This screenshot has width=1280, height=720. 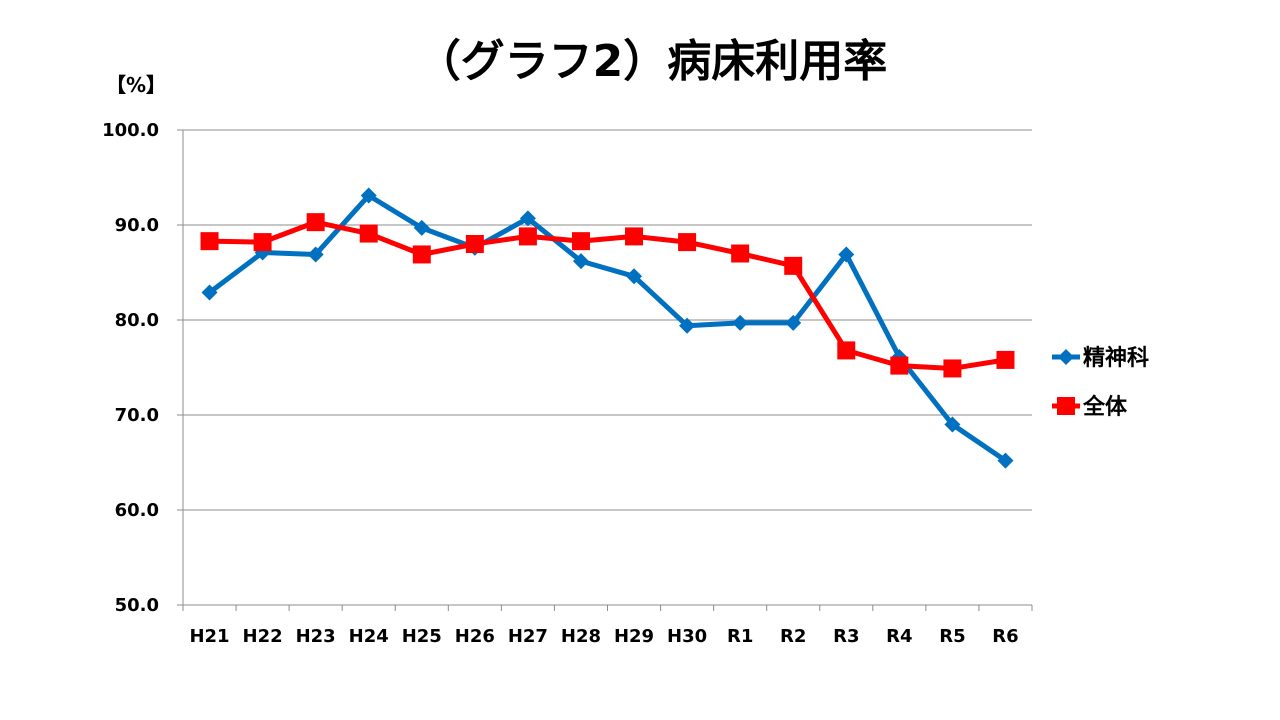 What do you see at coordinates (137, 510) in the screenshot?
I see `y-tick-label: 60.0` at bounding box center [137, 510].